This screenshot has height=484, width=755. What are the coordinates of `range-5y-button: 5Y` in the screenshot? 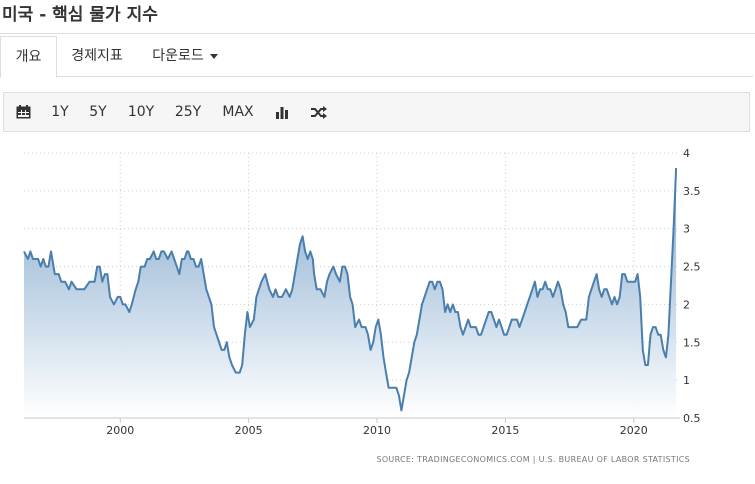 It's located at (98, 112).